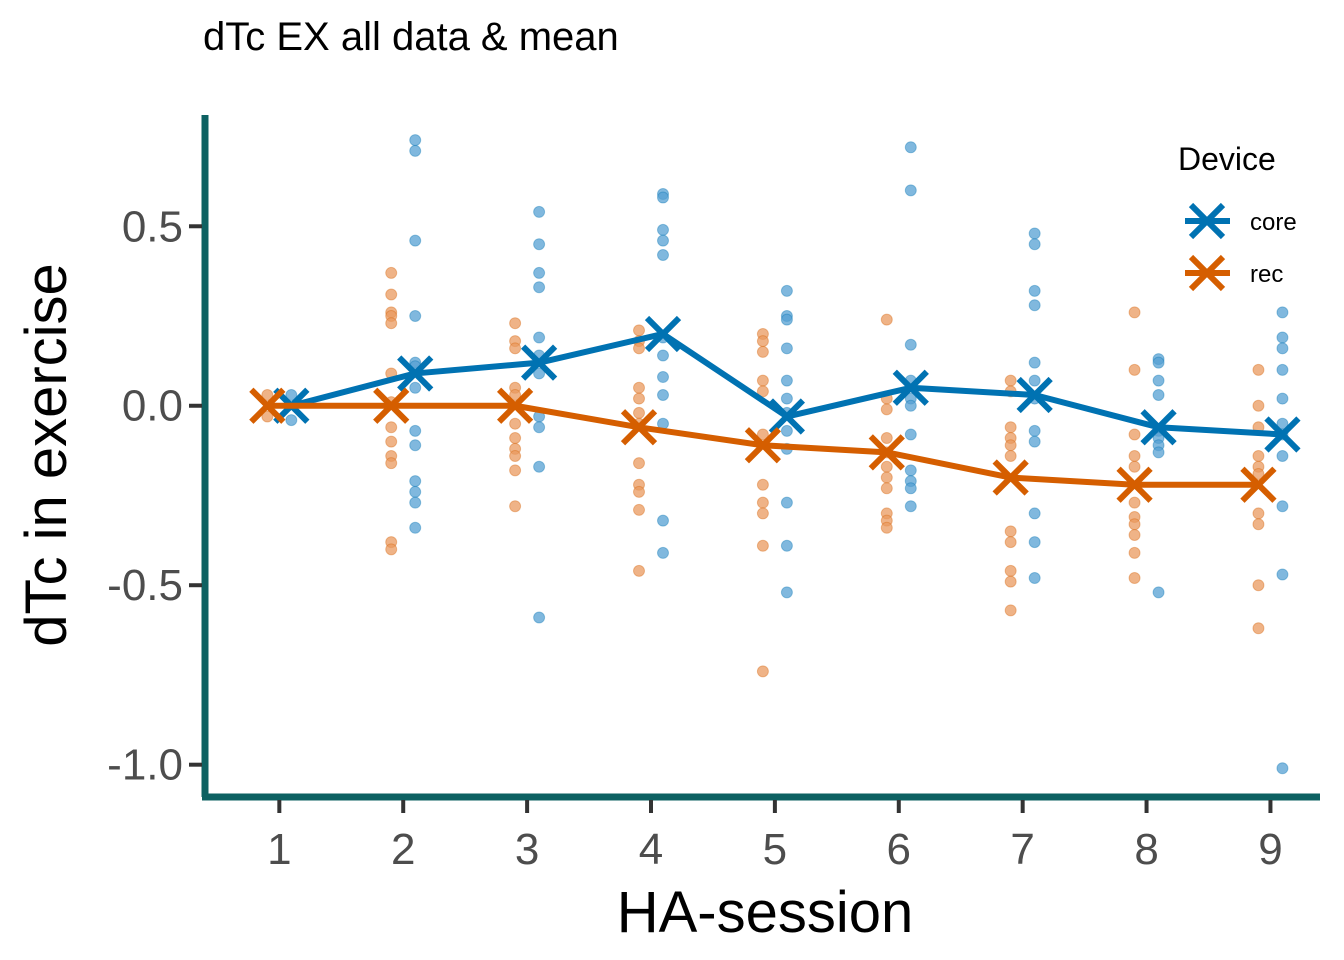  Describe the element at coordinates (1273, 222) in the screenshot. I see `legend-label-core: core` at that location.